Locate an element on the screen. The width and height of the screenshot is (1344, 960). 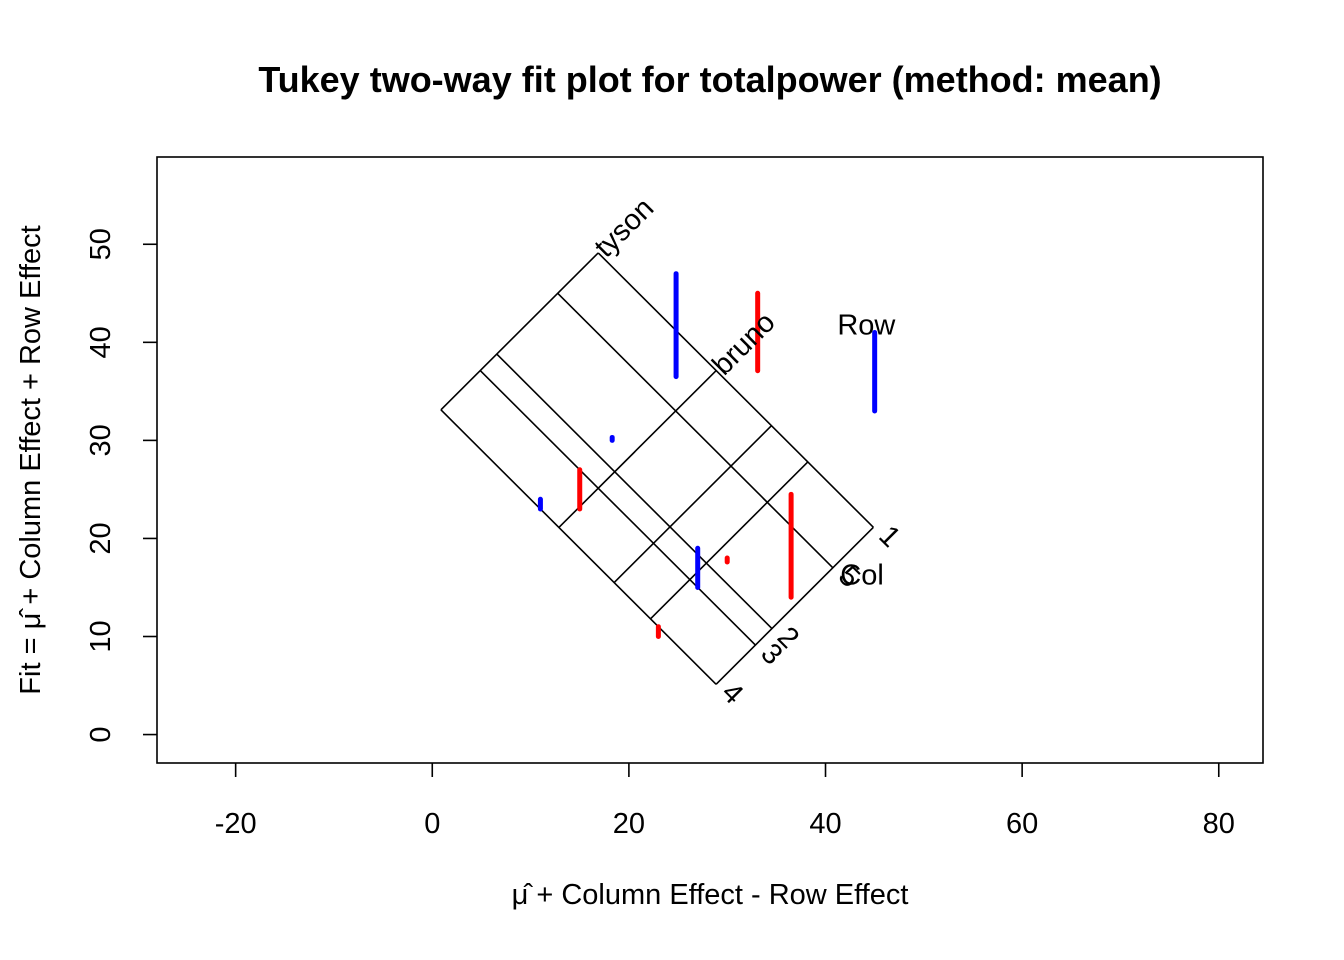
x-tick-label: 20 is located at coordinates (629, 824).